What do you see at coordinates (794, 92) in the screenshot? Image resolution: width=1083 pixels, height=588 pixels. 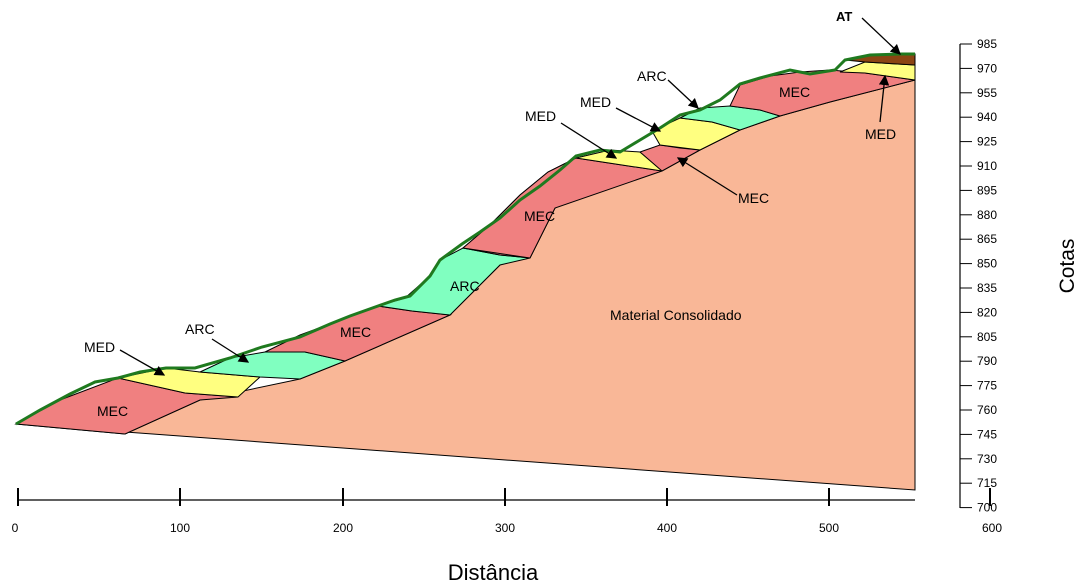 I see `label-mec-5: MEC` at bounding box center [794, 92].